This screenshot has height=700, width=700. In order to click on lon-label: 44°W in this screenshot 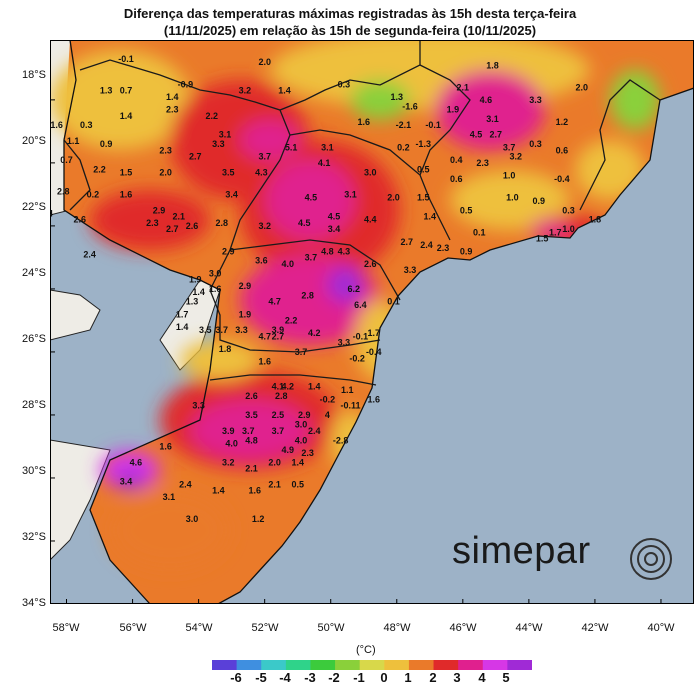, I will do `click(529, 628)`.